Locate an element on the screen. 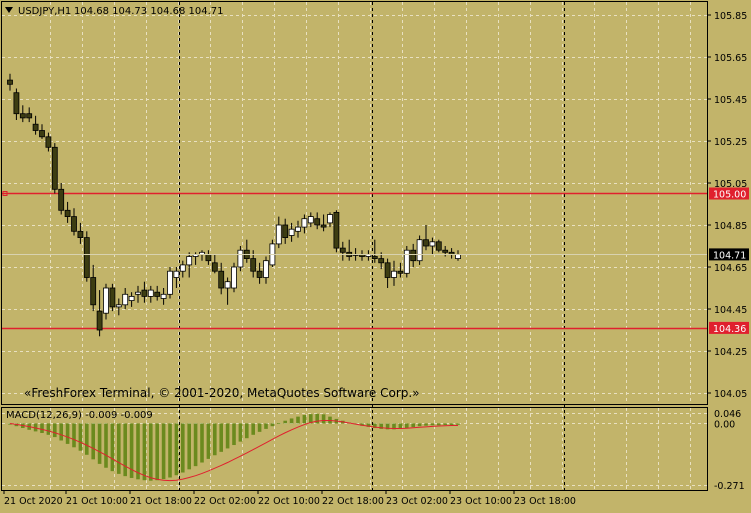  ohlc-values: 104.68 104.73 104.68 104.71 is located at coordinates (149, 11).